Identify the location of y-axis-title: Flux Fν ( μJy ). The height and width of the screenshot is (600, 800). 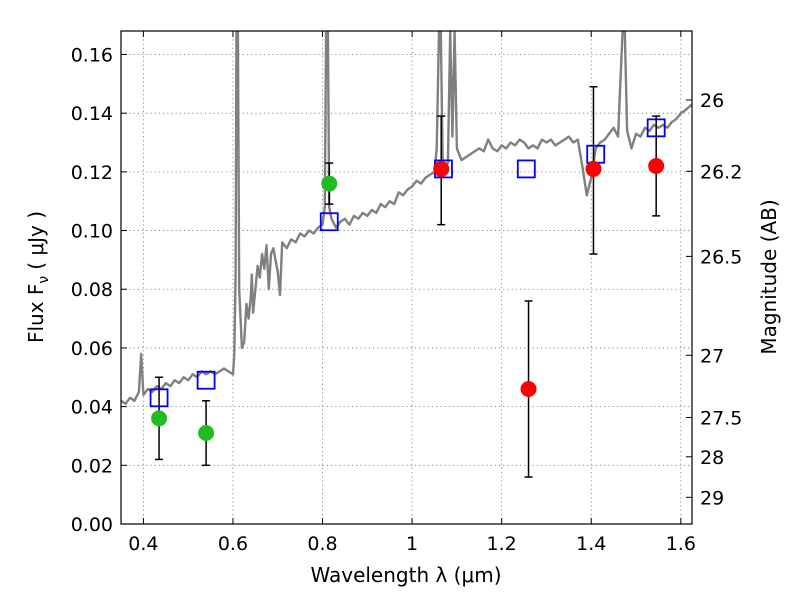
(38, 277).